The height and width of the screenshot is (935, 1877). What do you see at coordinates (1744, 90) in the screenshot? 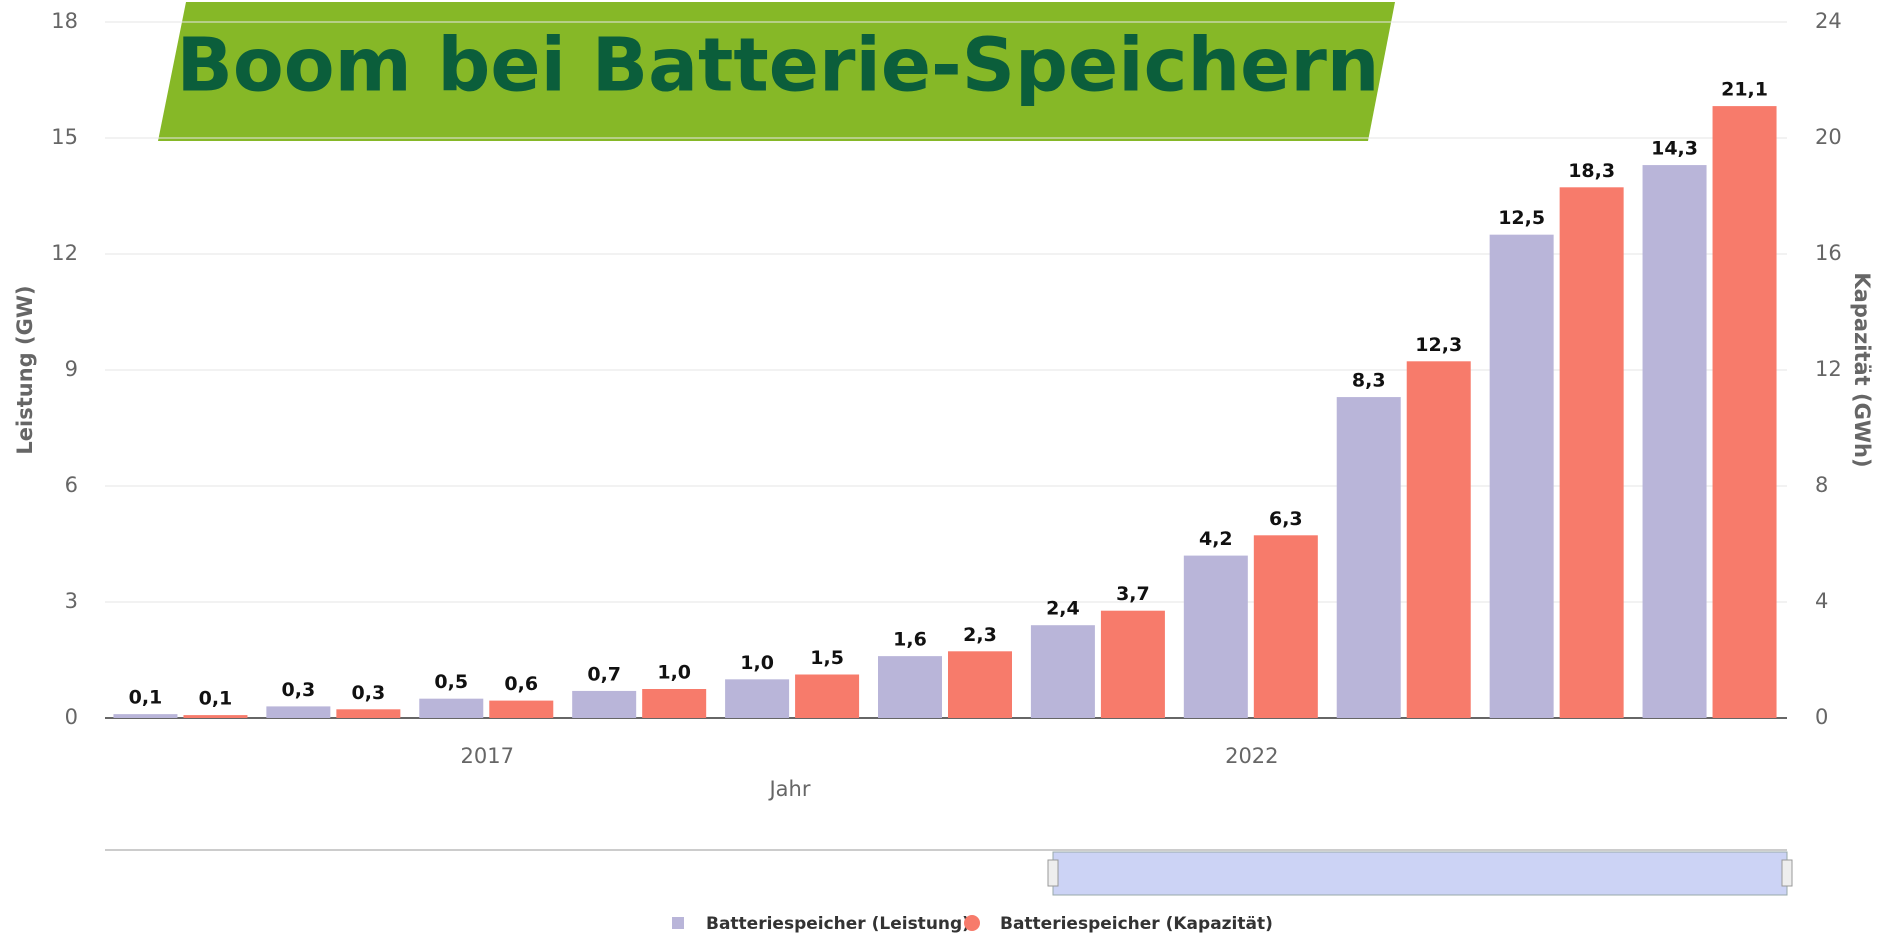
I see `value-label: 21,1` at bounding box center [1744, 90].